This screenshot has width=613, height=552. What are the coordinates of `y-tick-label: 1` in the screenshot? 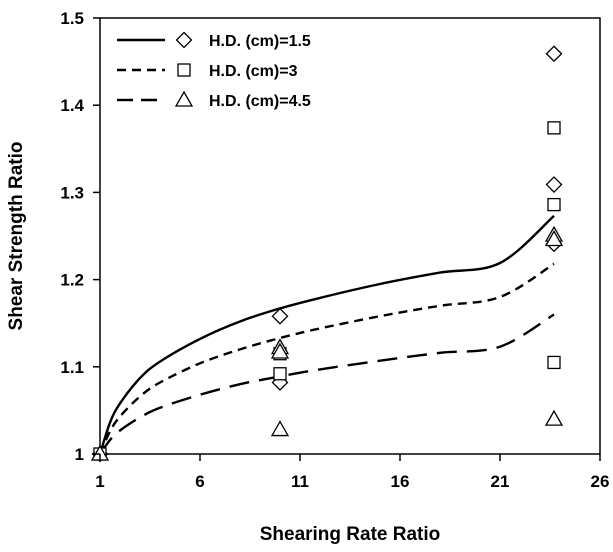 It's located at (79, 454).